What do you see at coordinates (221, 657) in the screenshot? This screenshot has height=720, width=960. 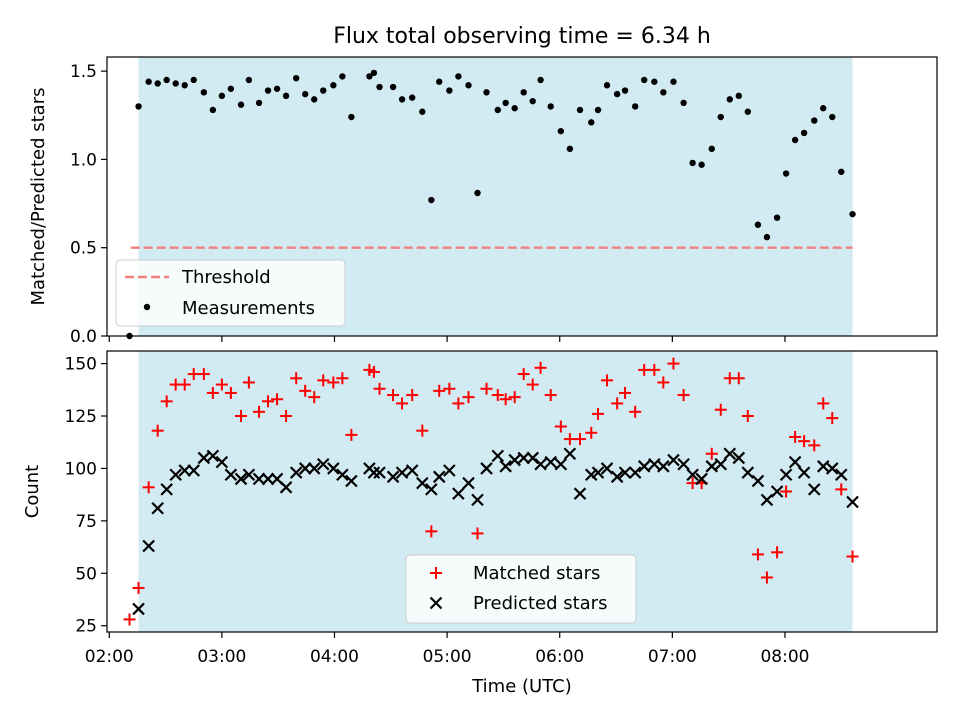 I see `x-tick-label: 03:00` at bounding box center [221, 657].